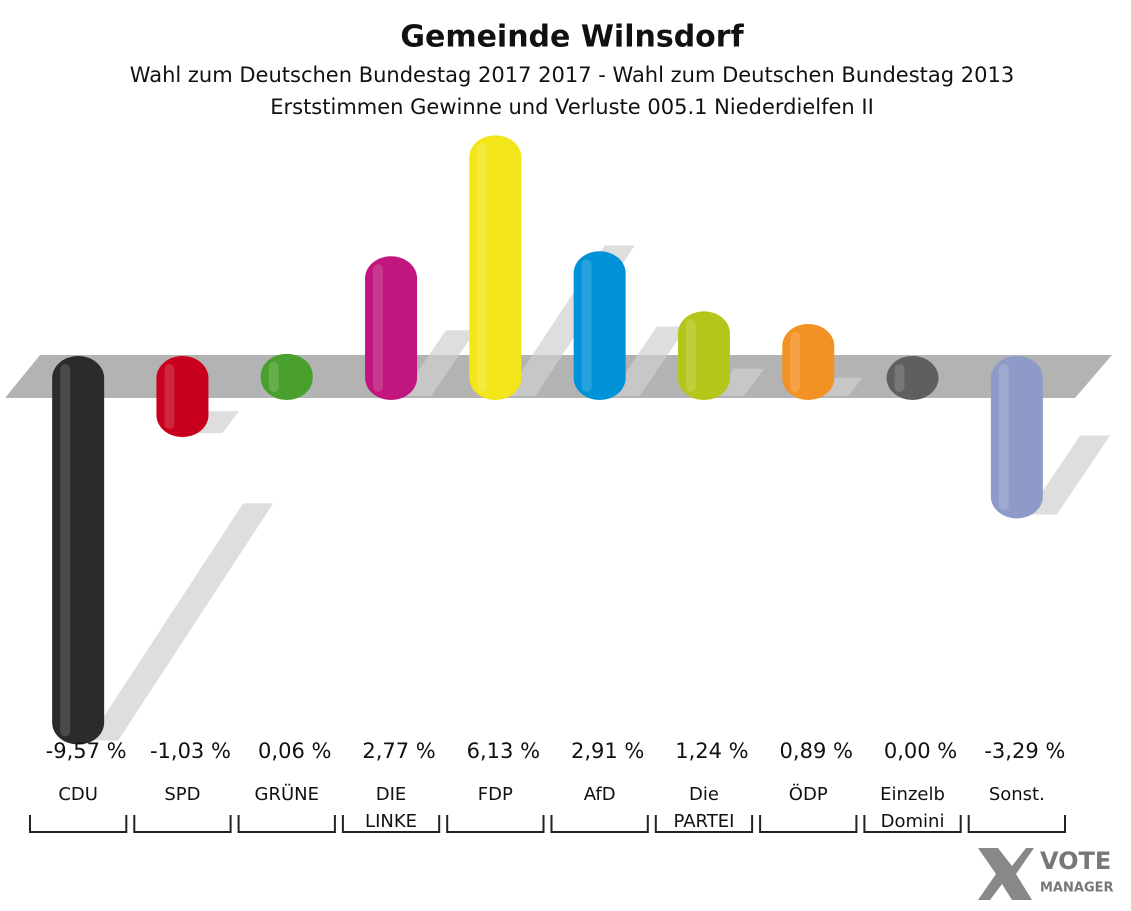 Image resolution: width=1131 pixels, height=911 pixels. Describe the element at coordinates (600, 794) in the screenshot. I see `x-tick-label: AfD` at that location.